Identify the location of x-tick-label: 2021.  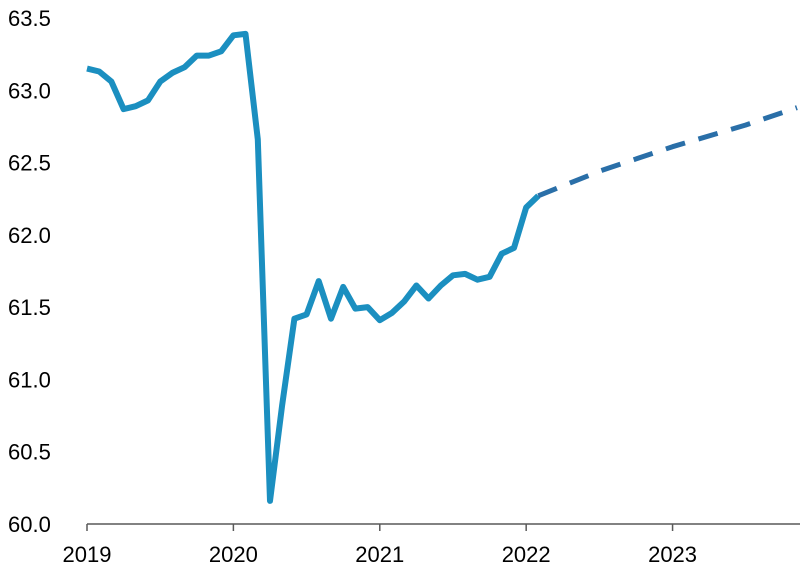
(379, 554).